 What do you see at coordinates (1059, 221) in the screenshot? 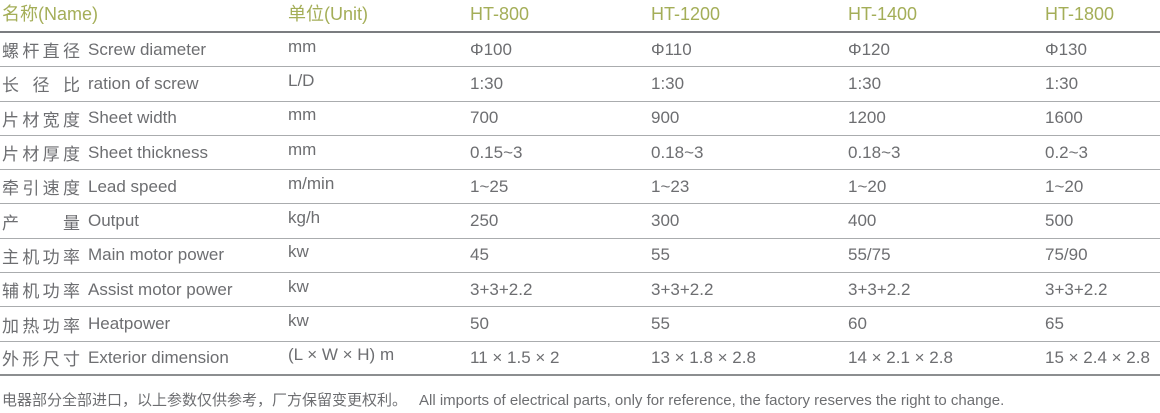
I see `row-value-3: 500` at bounding box center [1059, 221].